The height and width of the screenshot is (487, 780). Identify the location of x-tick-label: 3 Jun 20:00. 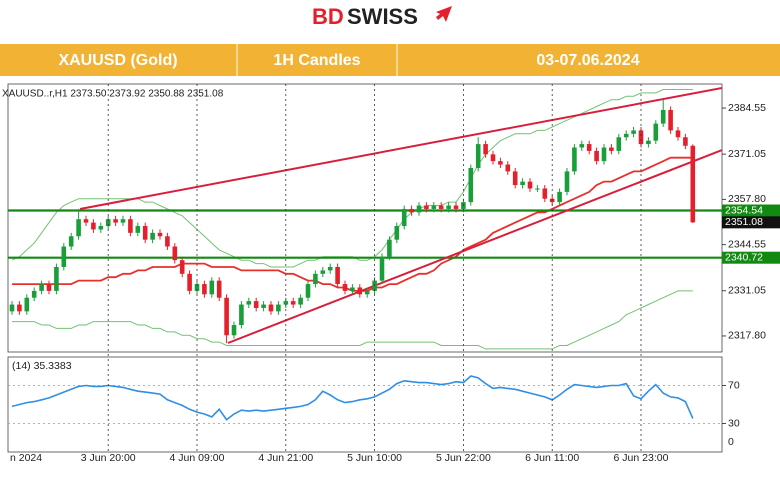
(108, 458).